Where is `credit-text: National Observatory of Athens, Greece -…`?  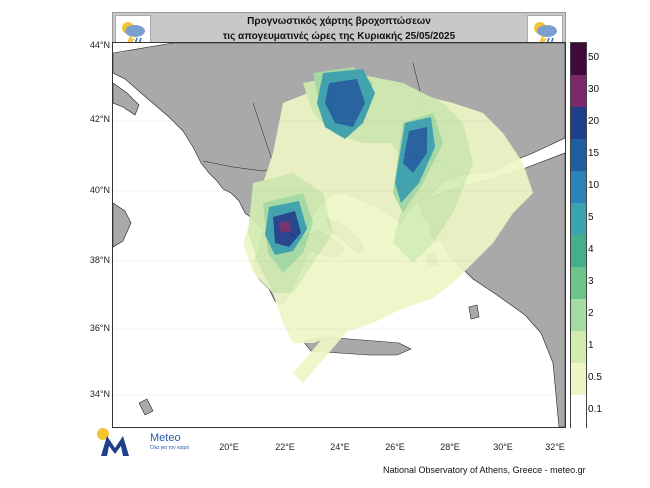 credit-text: National Observatory of Athens, Greece -… is located at coordinates (484, 470).